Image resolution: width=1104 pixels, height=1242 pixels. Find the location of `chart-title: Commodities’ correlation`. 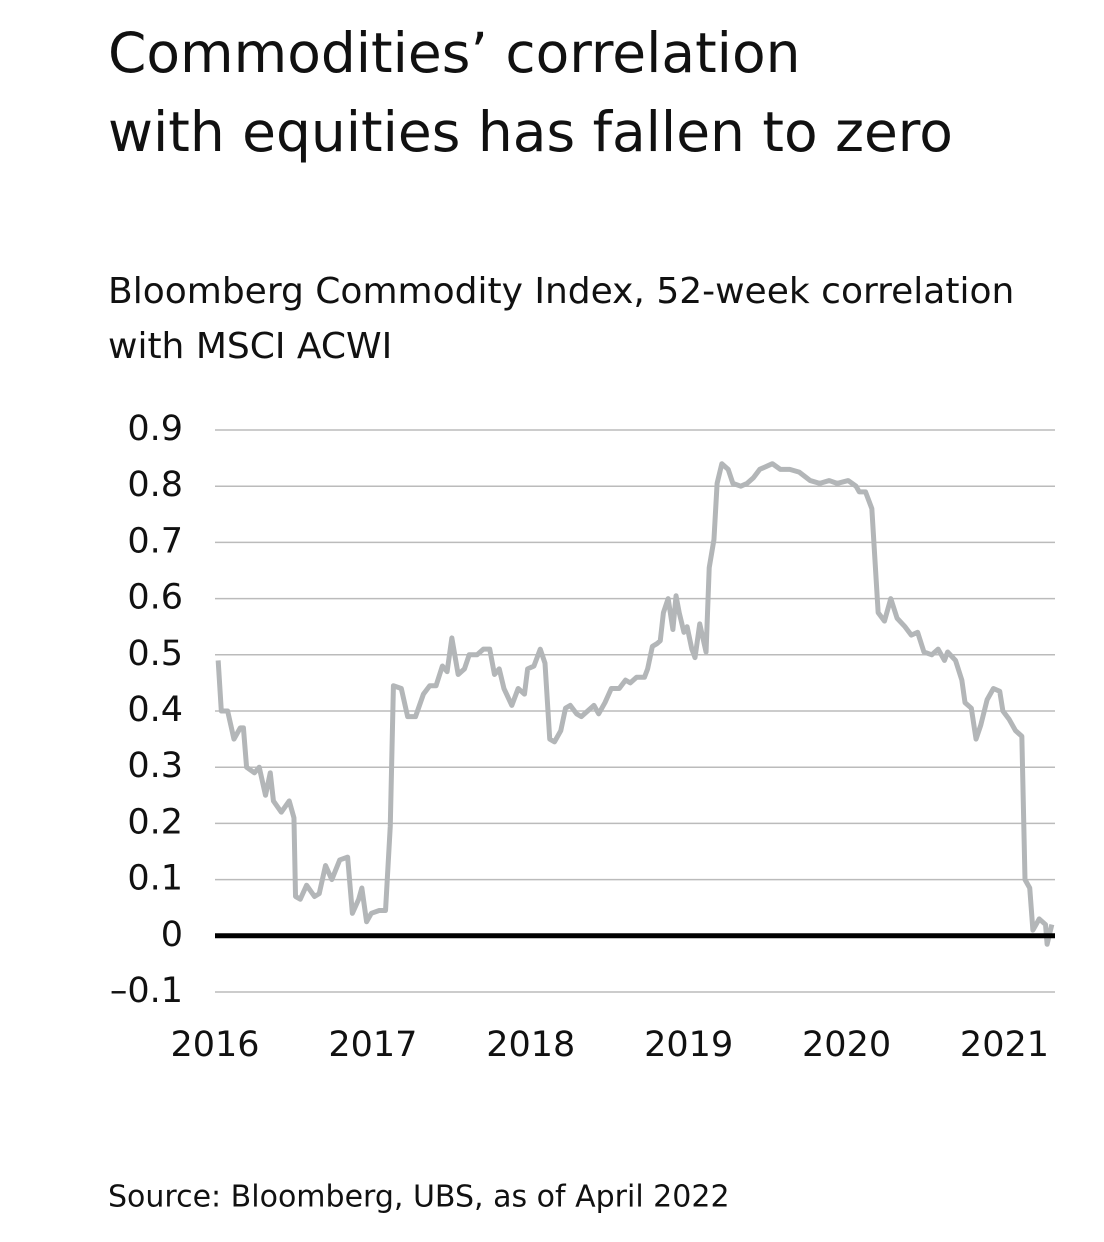

chart-title: Commodities’ correlation is located at coordinates (454, 53).